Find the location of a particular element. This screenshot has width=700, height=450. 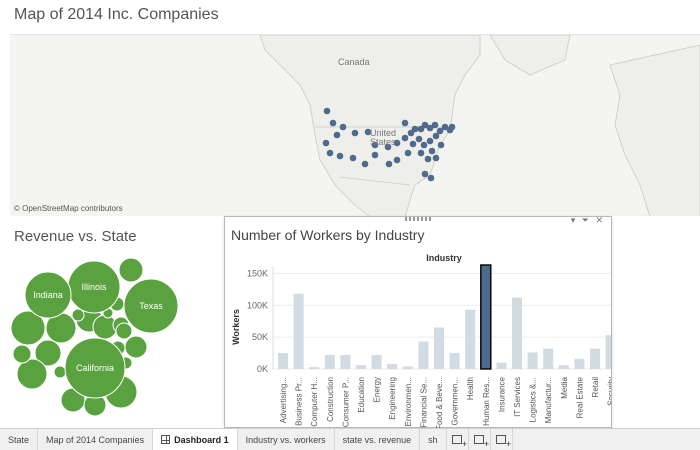

new-story-button is located at coordinates (502, 439).